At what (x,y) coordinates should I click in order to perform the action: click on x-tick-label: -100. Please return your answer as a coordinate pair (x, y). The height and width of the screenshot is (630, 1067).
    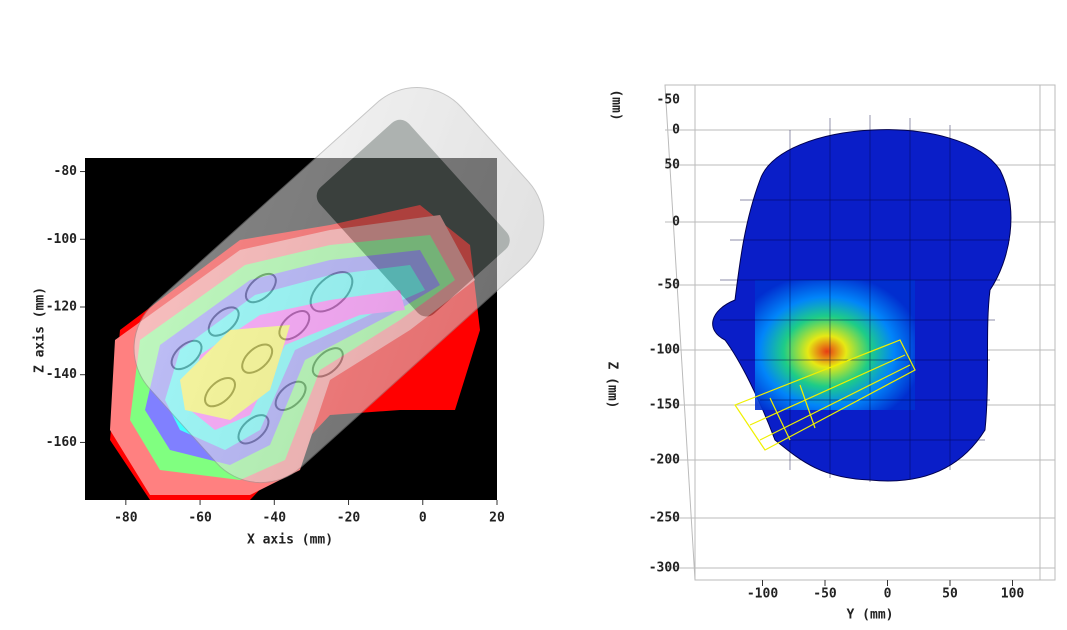
    Looking at the image, I should click on (762, 594).